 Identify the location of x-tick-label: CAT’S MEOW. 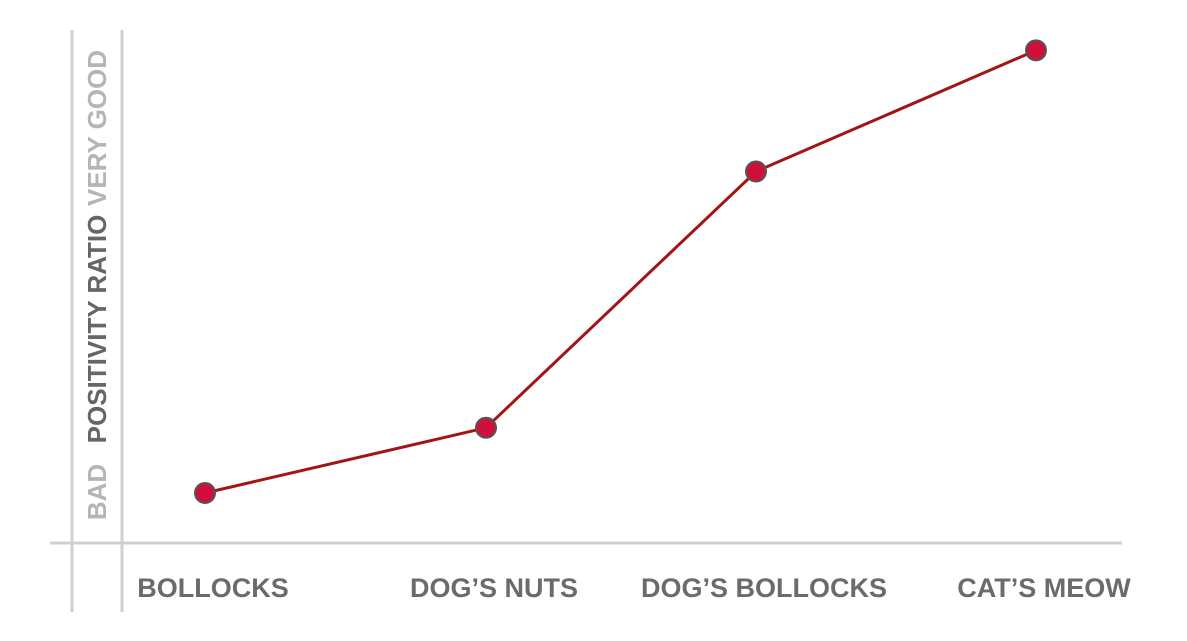
(1044, 588).